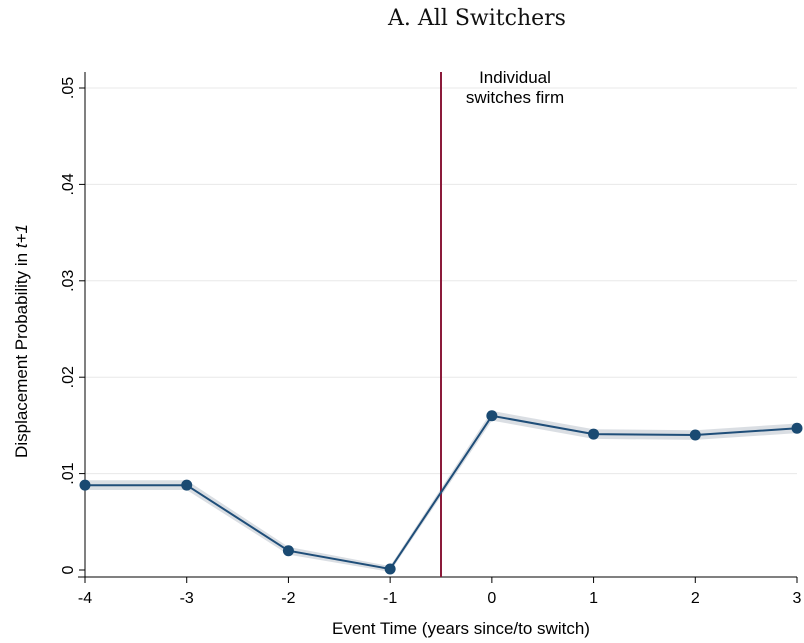 The width and height of the screenshot is (804, 643). What do you see at coordinates (68, 184) in the screenshot?
I see `y-tick-label: .04` at bounding box center [68, 184].